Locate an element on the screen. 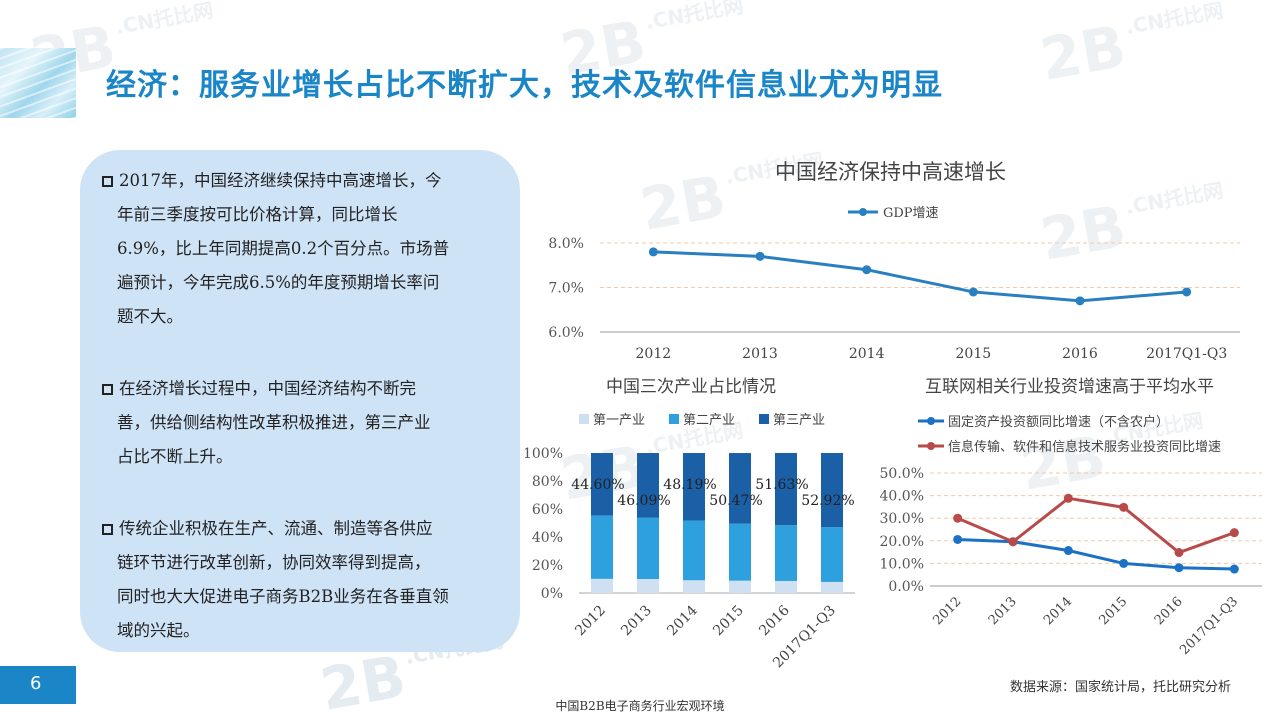 The width and height of the screenshot is (1280, 724). y-tick-label: 40.0% is located at coordinates (902, 497).